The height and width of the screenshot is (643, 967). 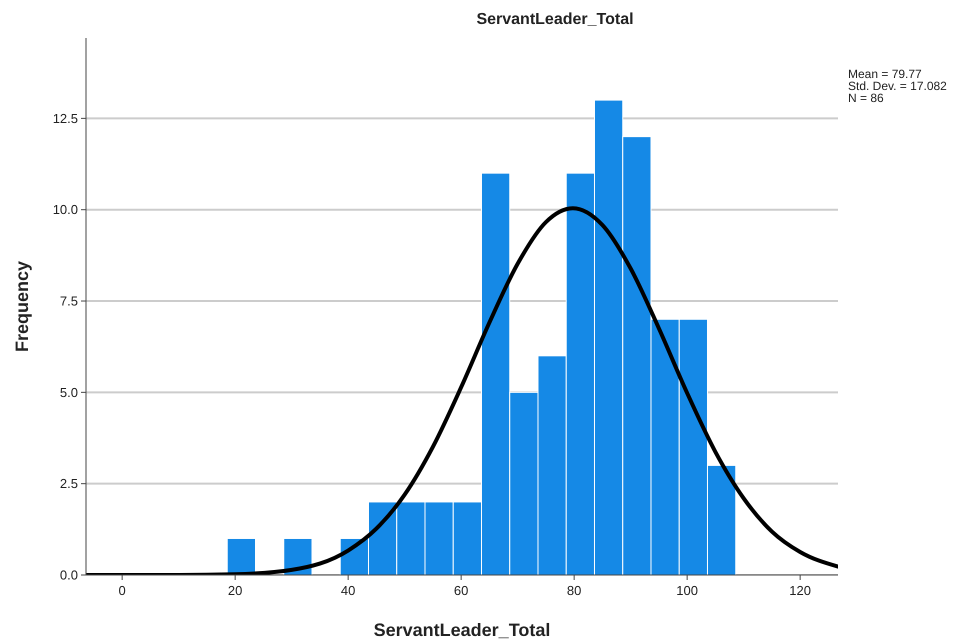 What do you see at coordinates (122, 590) in the screenshot?
I see `x-tick-label: 0` at bounding box center [122, 590].